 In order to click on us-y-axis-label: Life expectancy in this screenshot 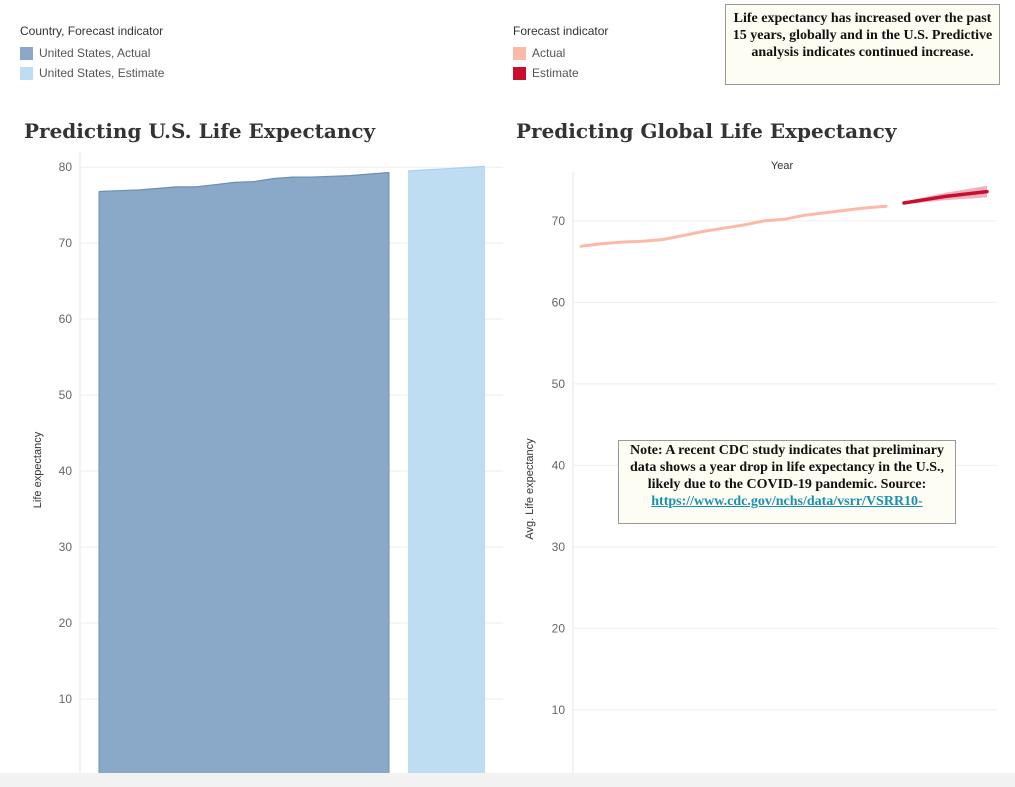, I will do `click(38, 469)`.